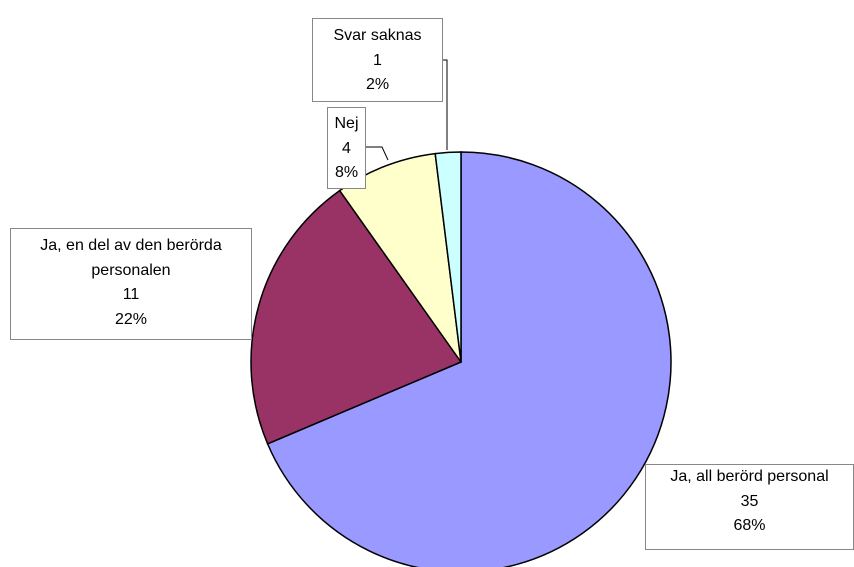 This screenshot has width=854, height=567. What do you see at coordinates (377, 35) in the screenshot?
I see `label-name: Svar saknas` at bounding box center [377, 35].